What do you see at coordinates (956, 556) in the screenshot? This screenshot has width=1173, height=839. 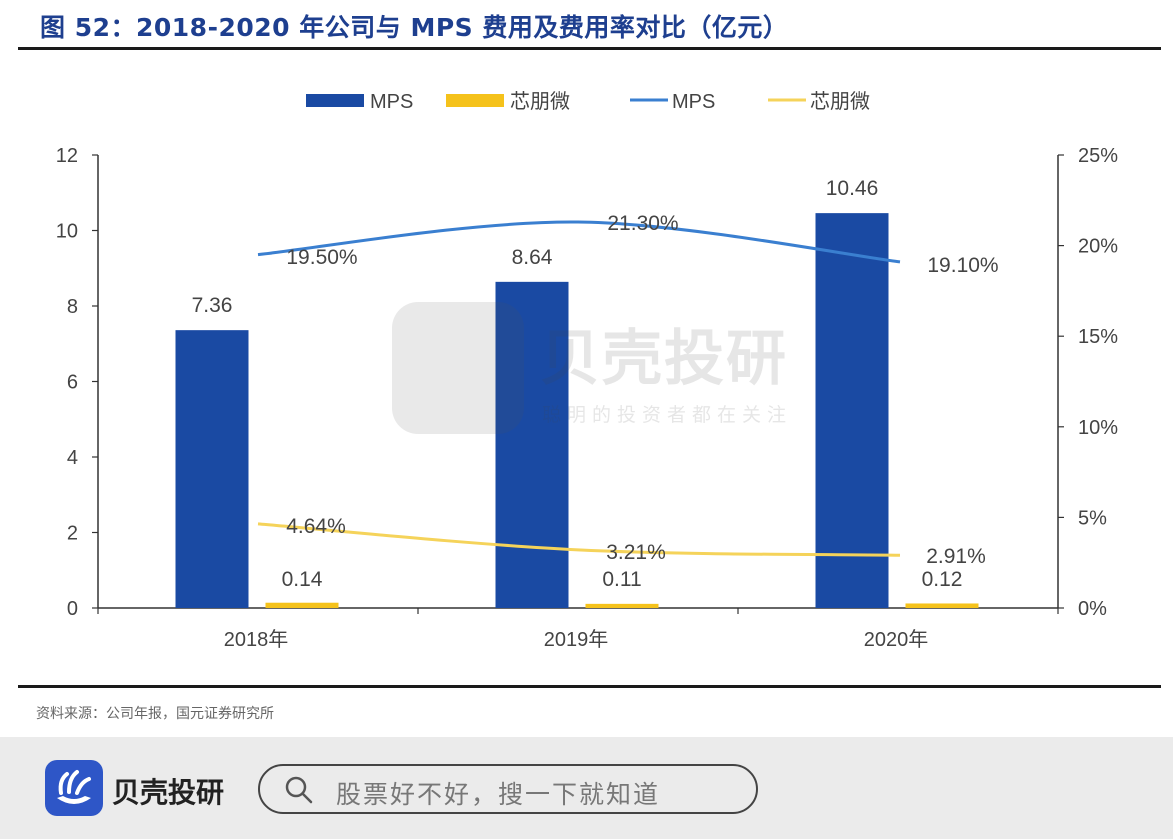 I see `line-label-xinpengwei: 2.91%` at bounding box center [956, 556].